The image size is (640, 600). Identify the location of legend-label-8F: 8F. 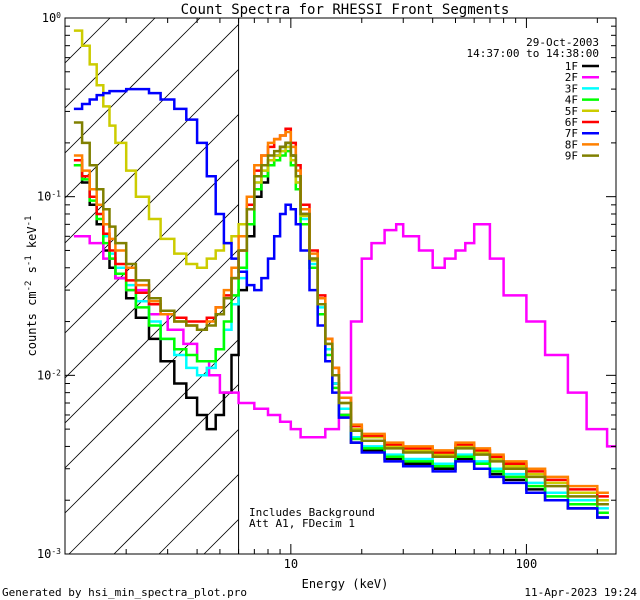
(571, 144).